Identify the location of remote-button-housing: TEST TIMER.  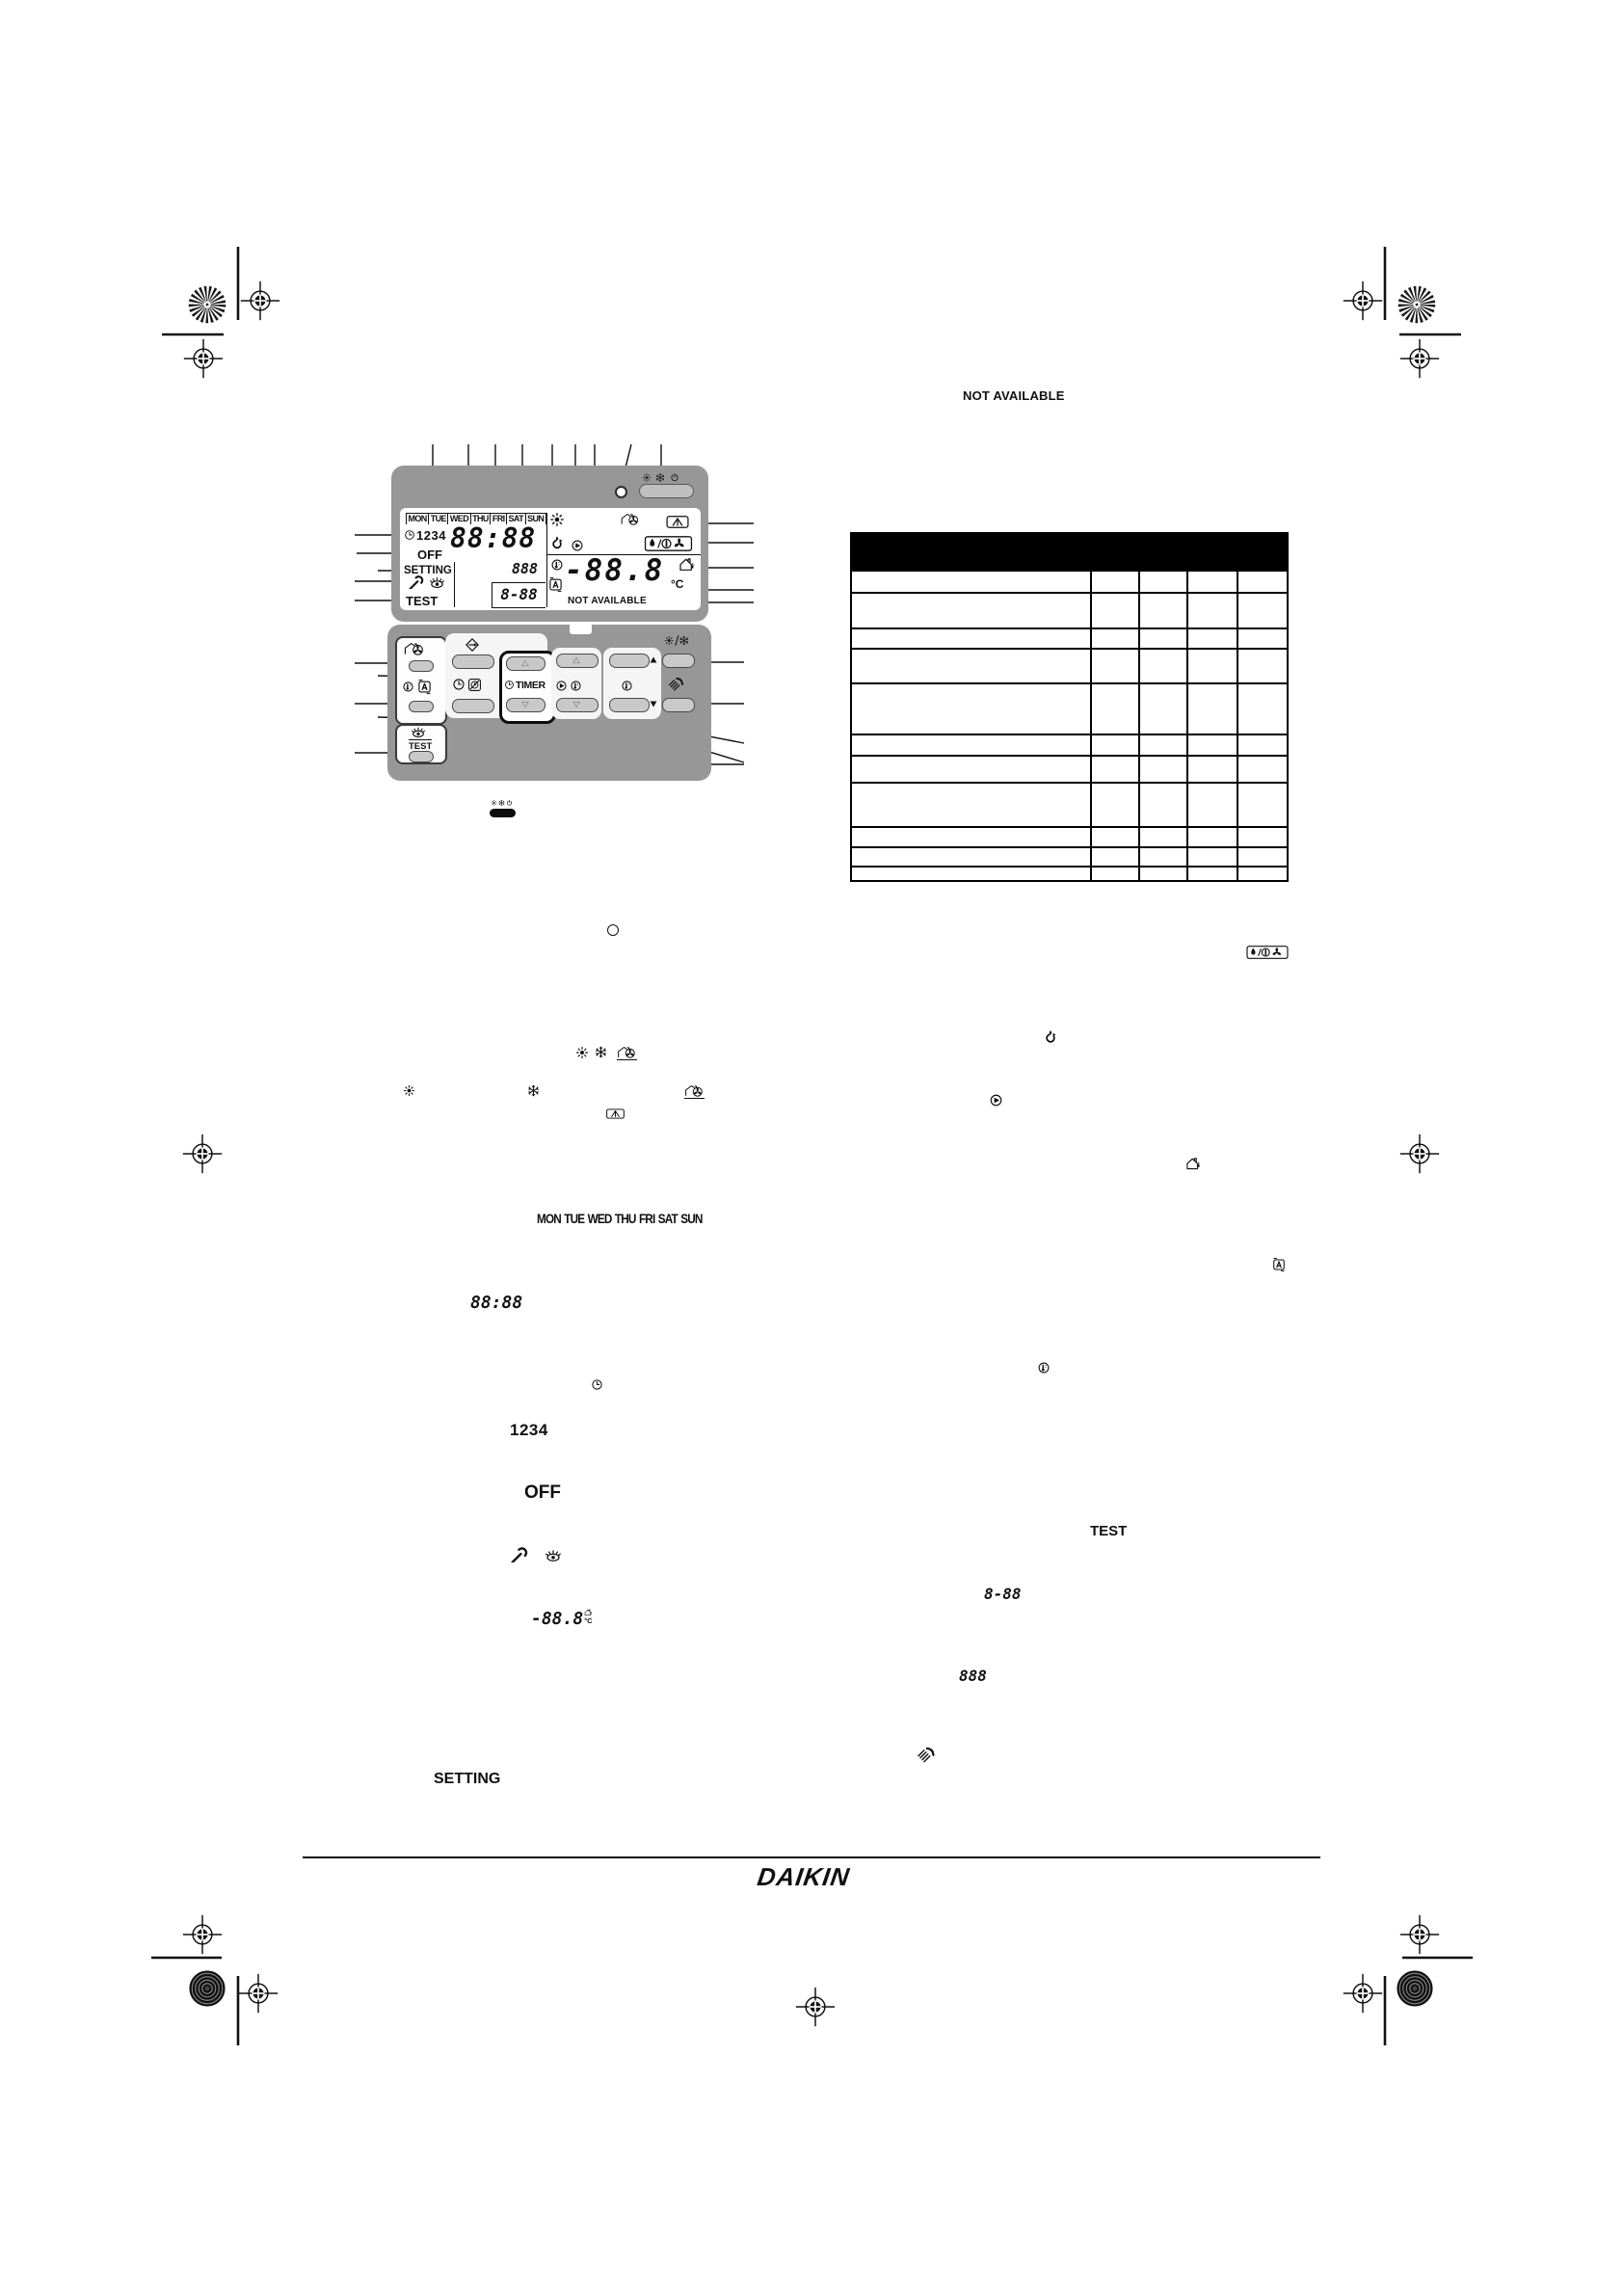
(549, 703).